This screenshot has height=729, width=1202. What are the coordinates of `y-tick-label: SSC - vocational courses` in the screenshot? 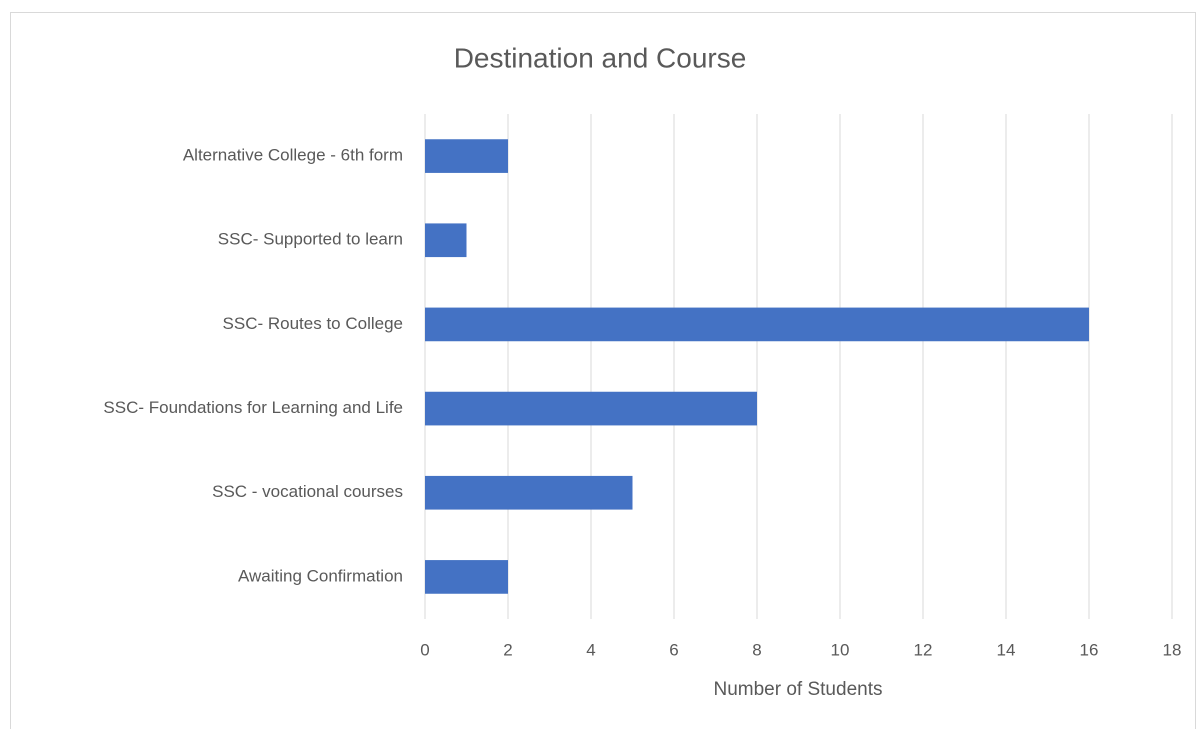 It's located at (307, 491).